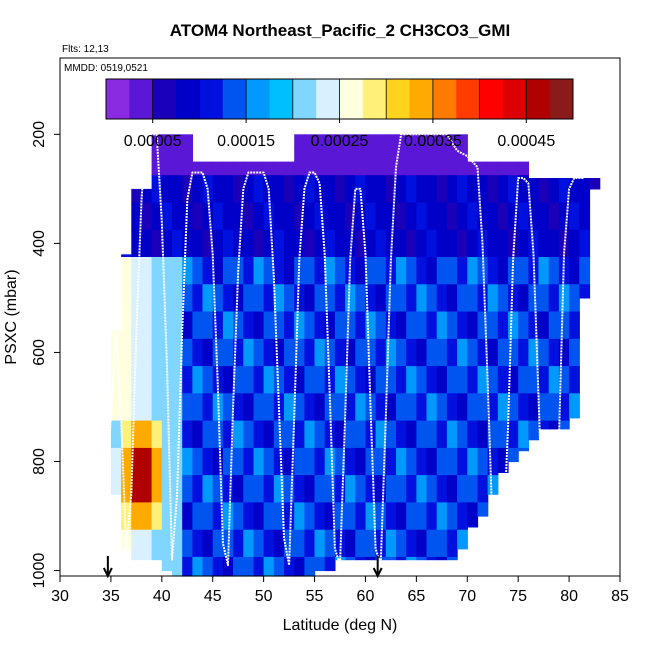 This screenshot has width=650, height=650. Describe the element at coordinates (526, 141) in the screenshot. I see `colorbar-tick-label: 0.00045` at that location.